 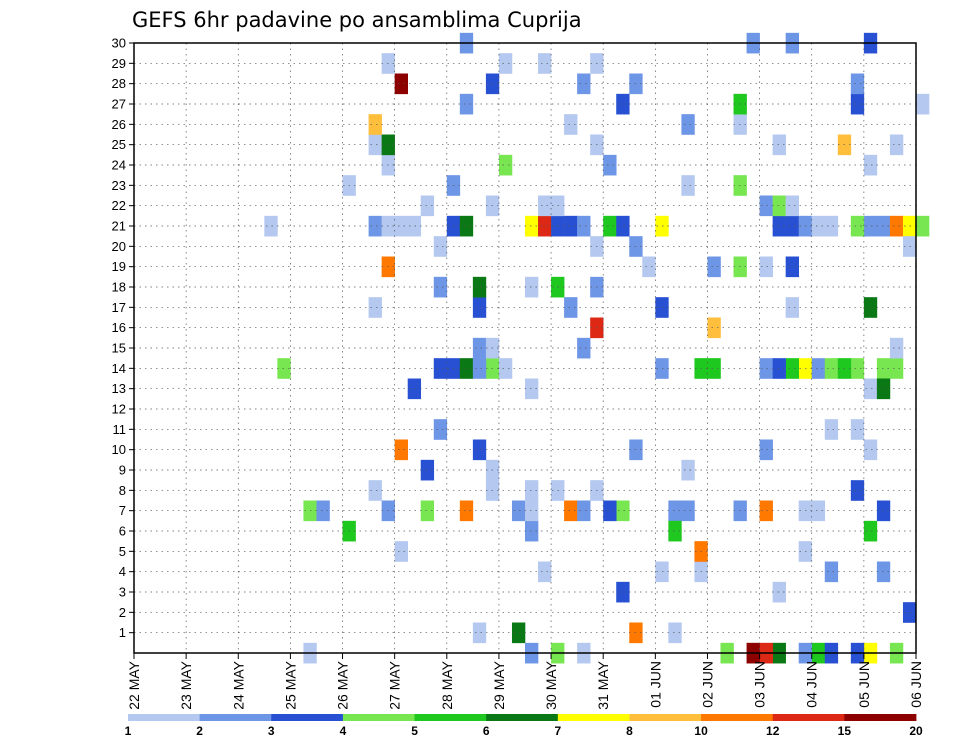 What do you see at coordinates (119, 83) in the screenshot?
I see `y-tick-label: 28` at bounding box center [119, 83].